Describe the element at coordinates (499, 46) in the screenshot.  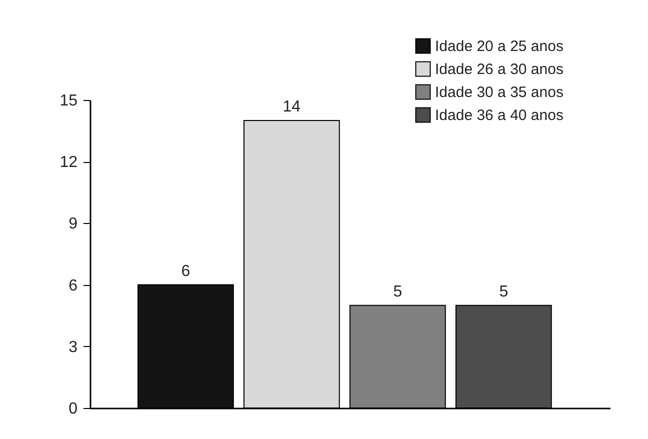
I see `legend-label: Idade 20 a 25 anos` at that location.